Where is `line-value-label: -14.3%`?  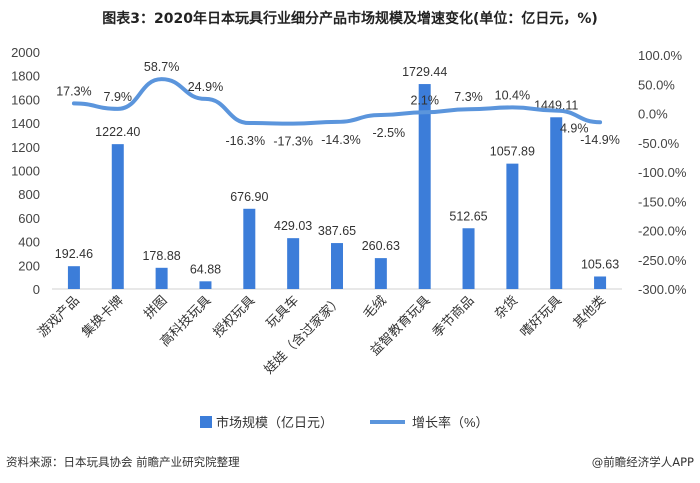 line-value-label: -14.3% is located at coordinates (341, 140).